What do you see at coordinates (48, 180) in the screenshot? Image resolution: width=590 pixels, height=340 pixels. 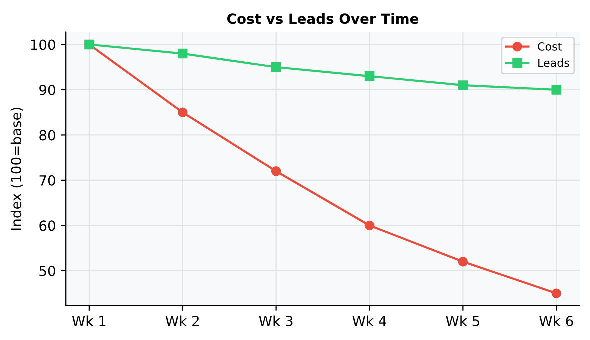 I see `y-tick-label: 70` at bounding box center [48, 180].